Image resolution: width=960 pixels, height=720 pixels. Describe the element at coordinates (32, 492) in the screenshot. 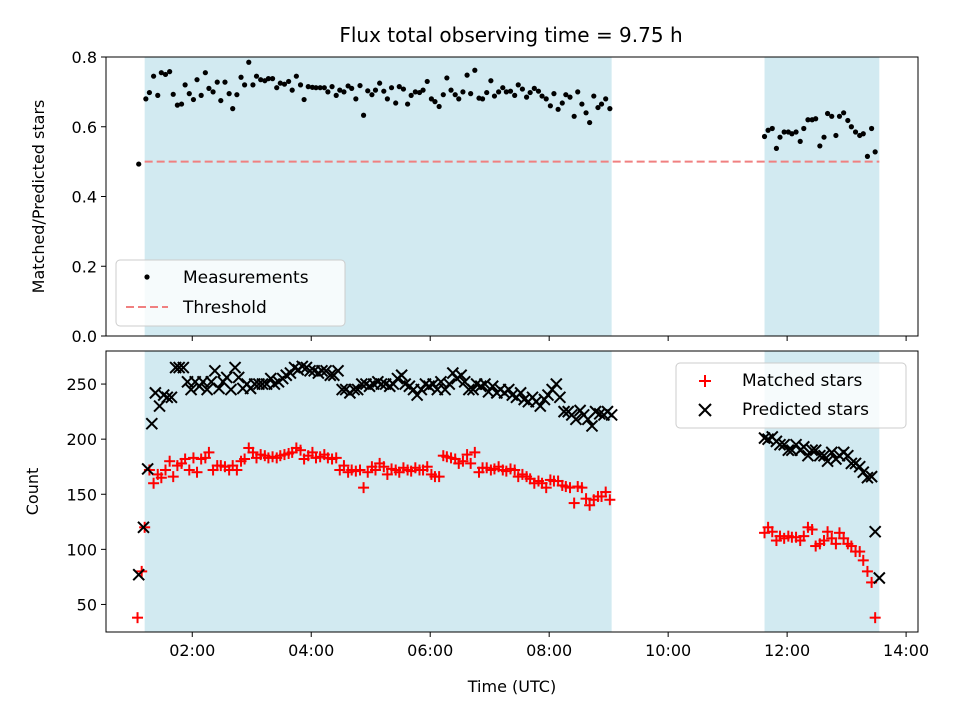

I see `count-y-axis-label: Count` at that location.